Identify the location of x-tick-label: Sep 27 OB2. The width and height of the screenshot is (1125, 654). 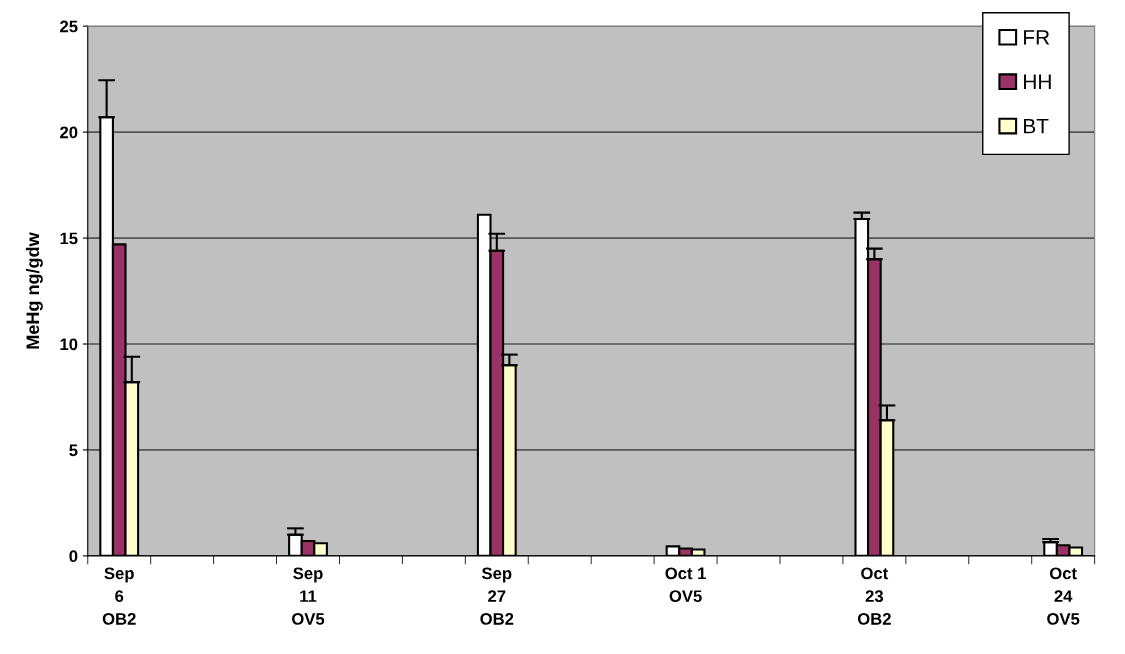
(497, 596).